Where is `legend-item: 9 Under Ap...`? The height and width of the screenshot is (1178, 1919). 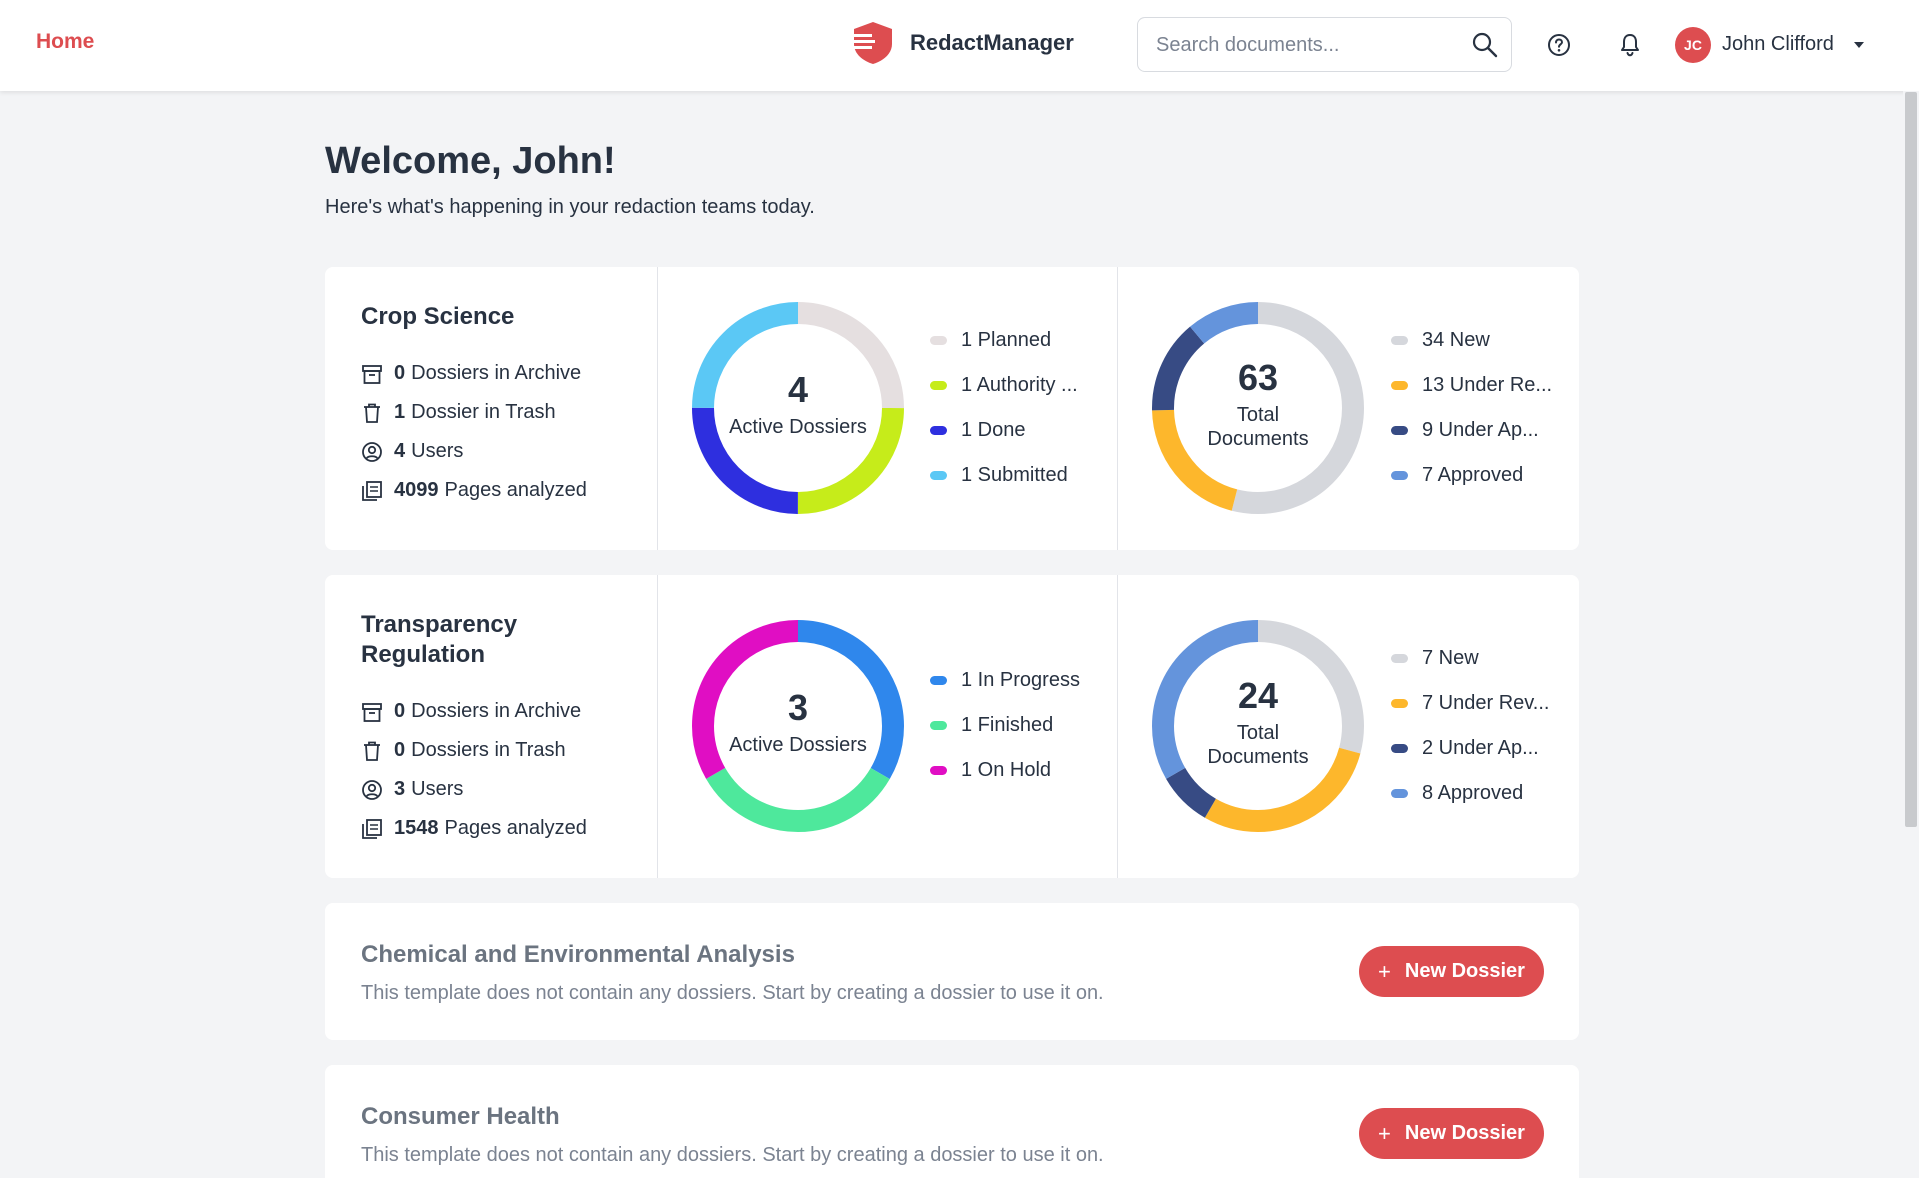
legend-item: 9 Under Ap... is located at coordinates (1465, 430).